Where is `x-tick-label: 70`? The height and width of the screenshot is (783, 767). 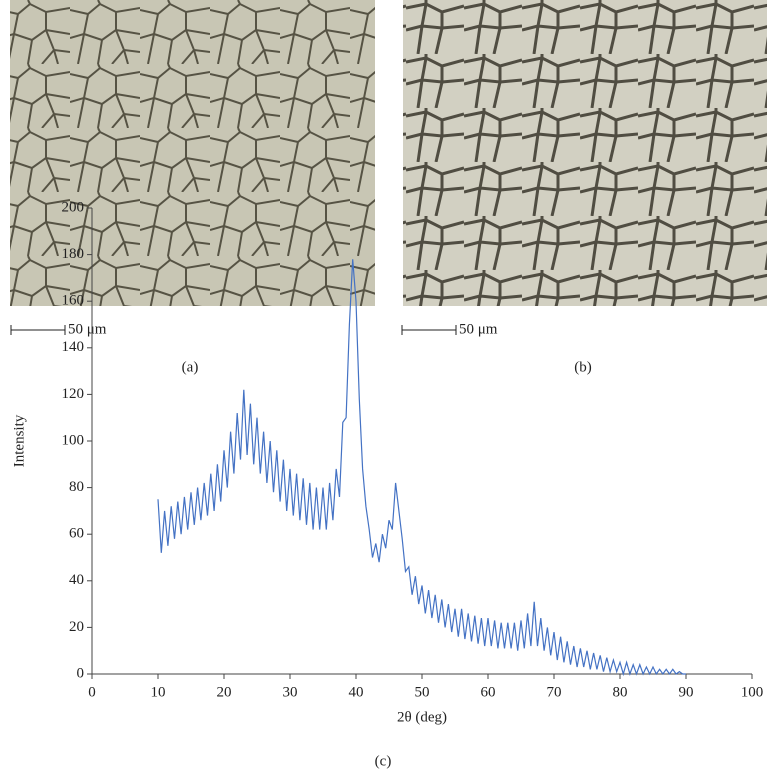
x-tick-label: 70 is located at coordinates (554, 692).